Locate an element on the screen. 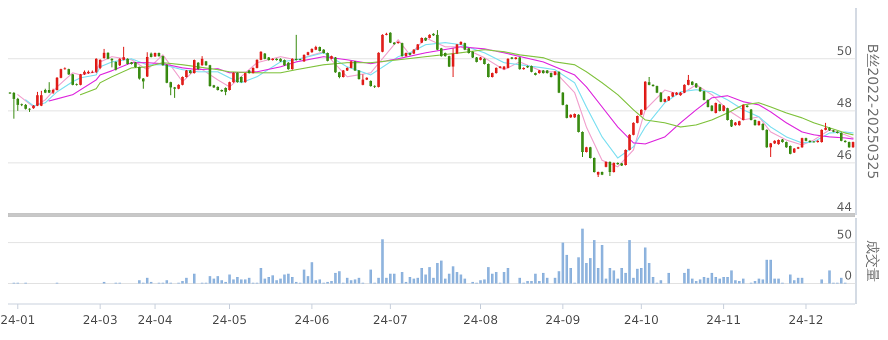  x-tick-label: 24-03 is located at coordinates (100, 320).